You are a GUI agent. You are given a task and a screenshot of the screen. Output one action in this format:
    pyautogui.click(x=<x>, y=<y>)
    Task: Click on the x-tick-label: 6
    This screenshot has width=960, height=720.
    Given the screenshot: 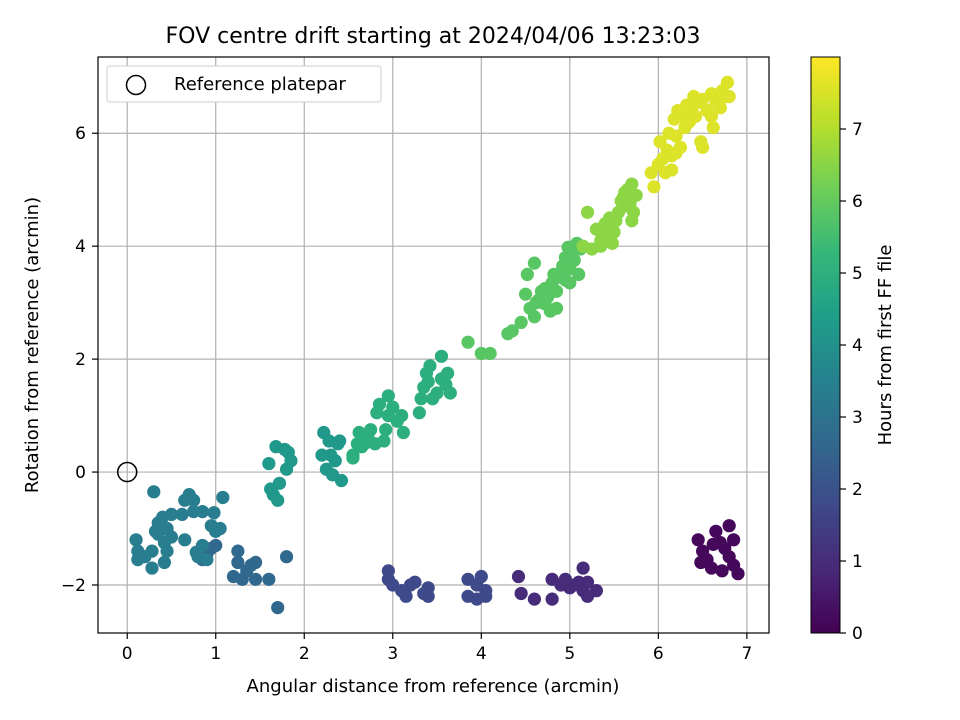 What is the action you would take?
    pyautogui.click(x=658, y=654)
    